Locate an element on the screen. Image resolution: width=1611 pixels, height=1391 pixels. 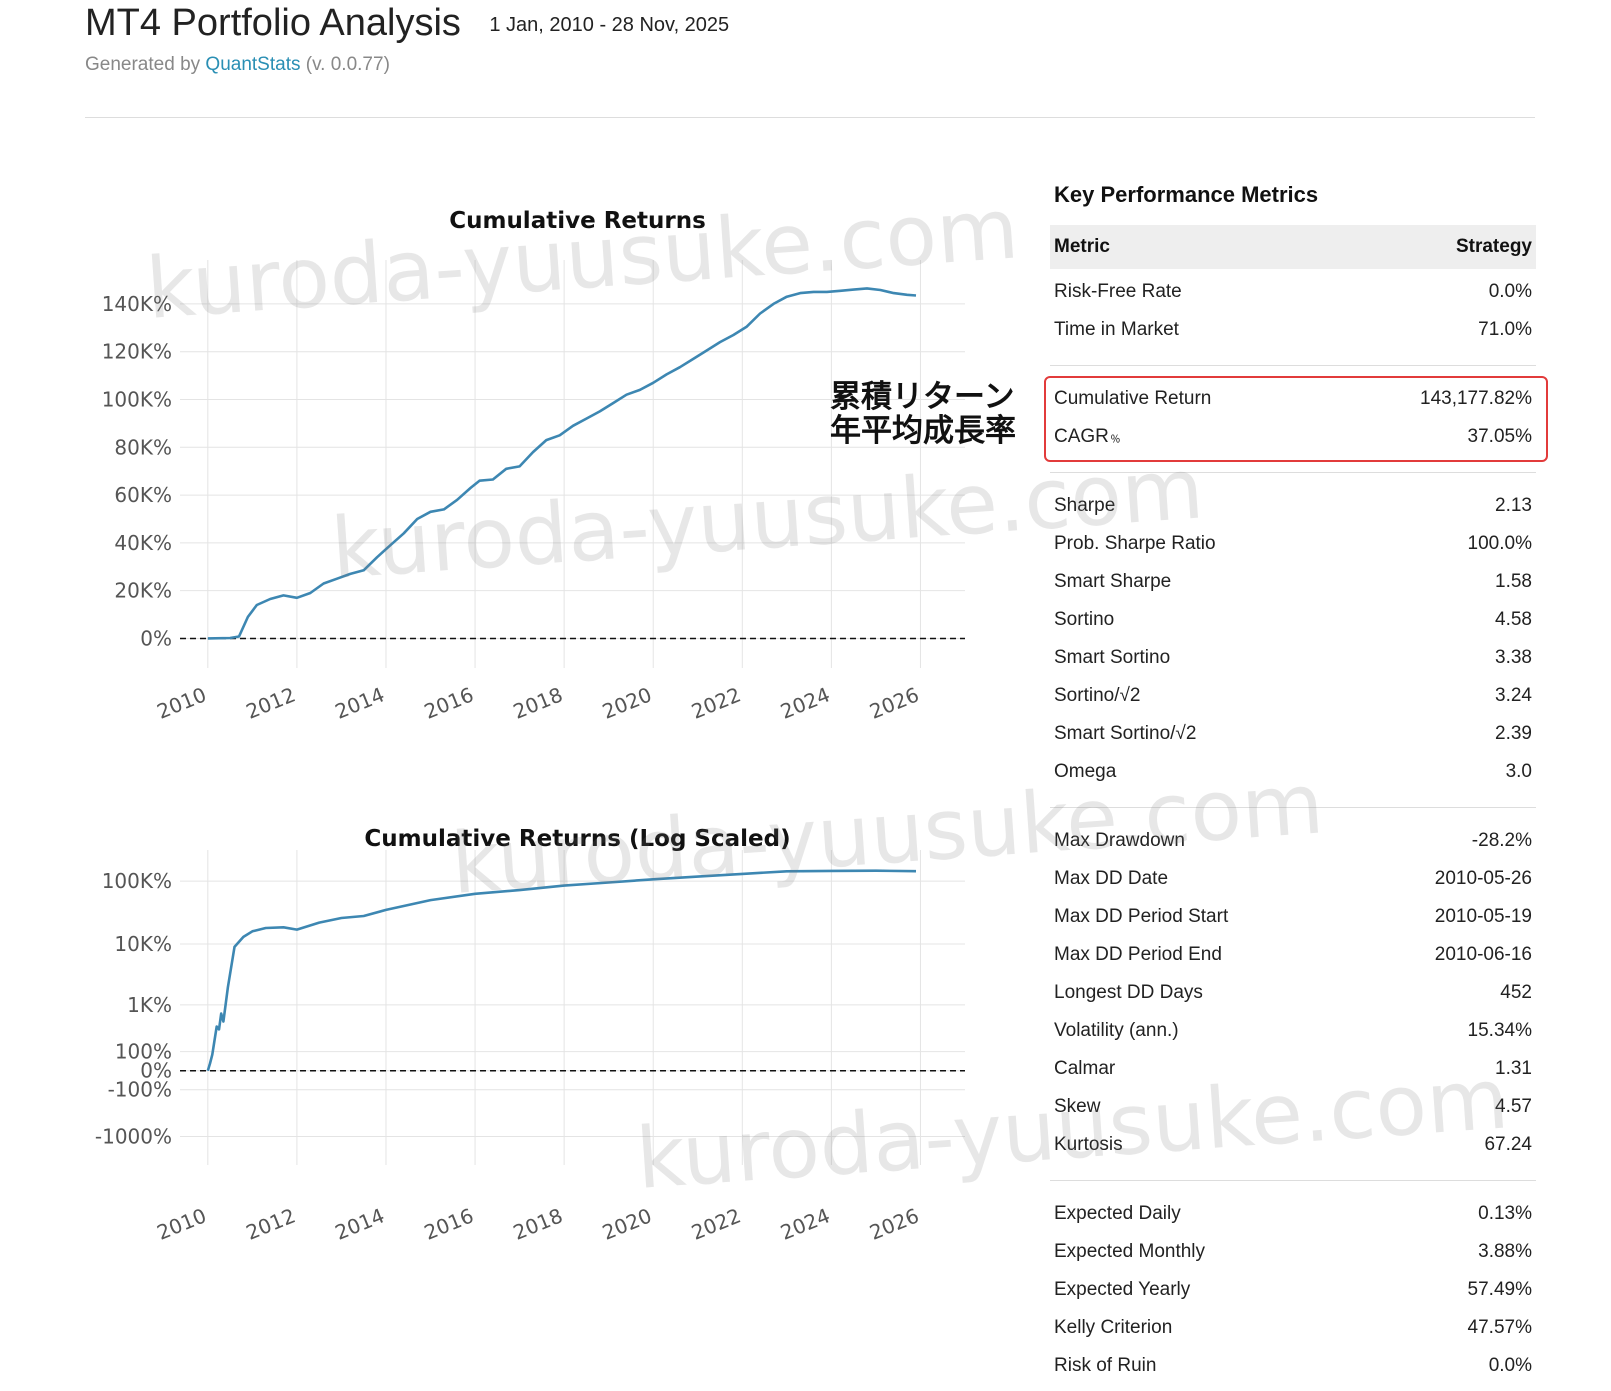
metric-value: 15.34% is located at coordinates (1499, 1030).